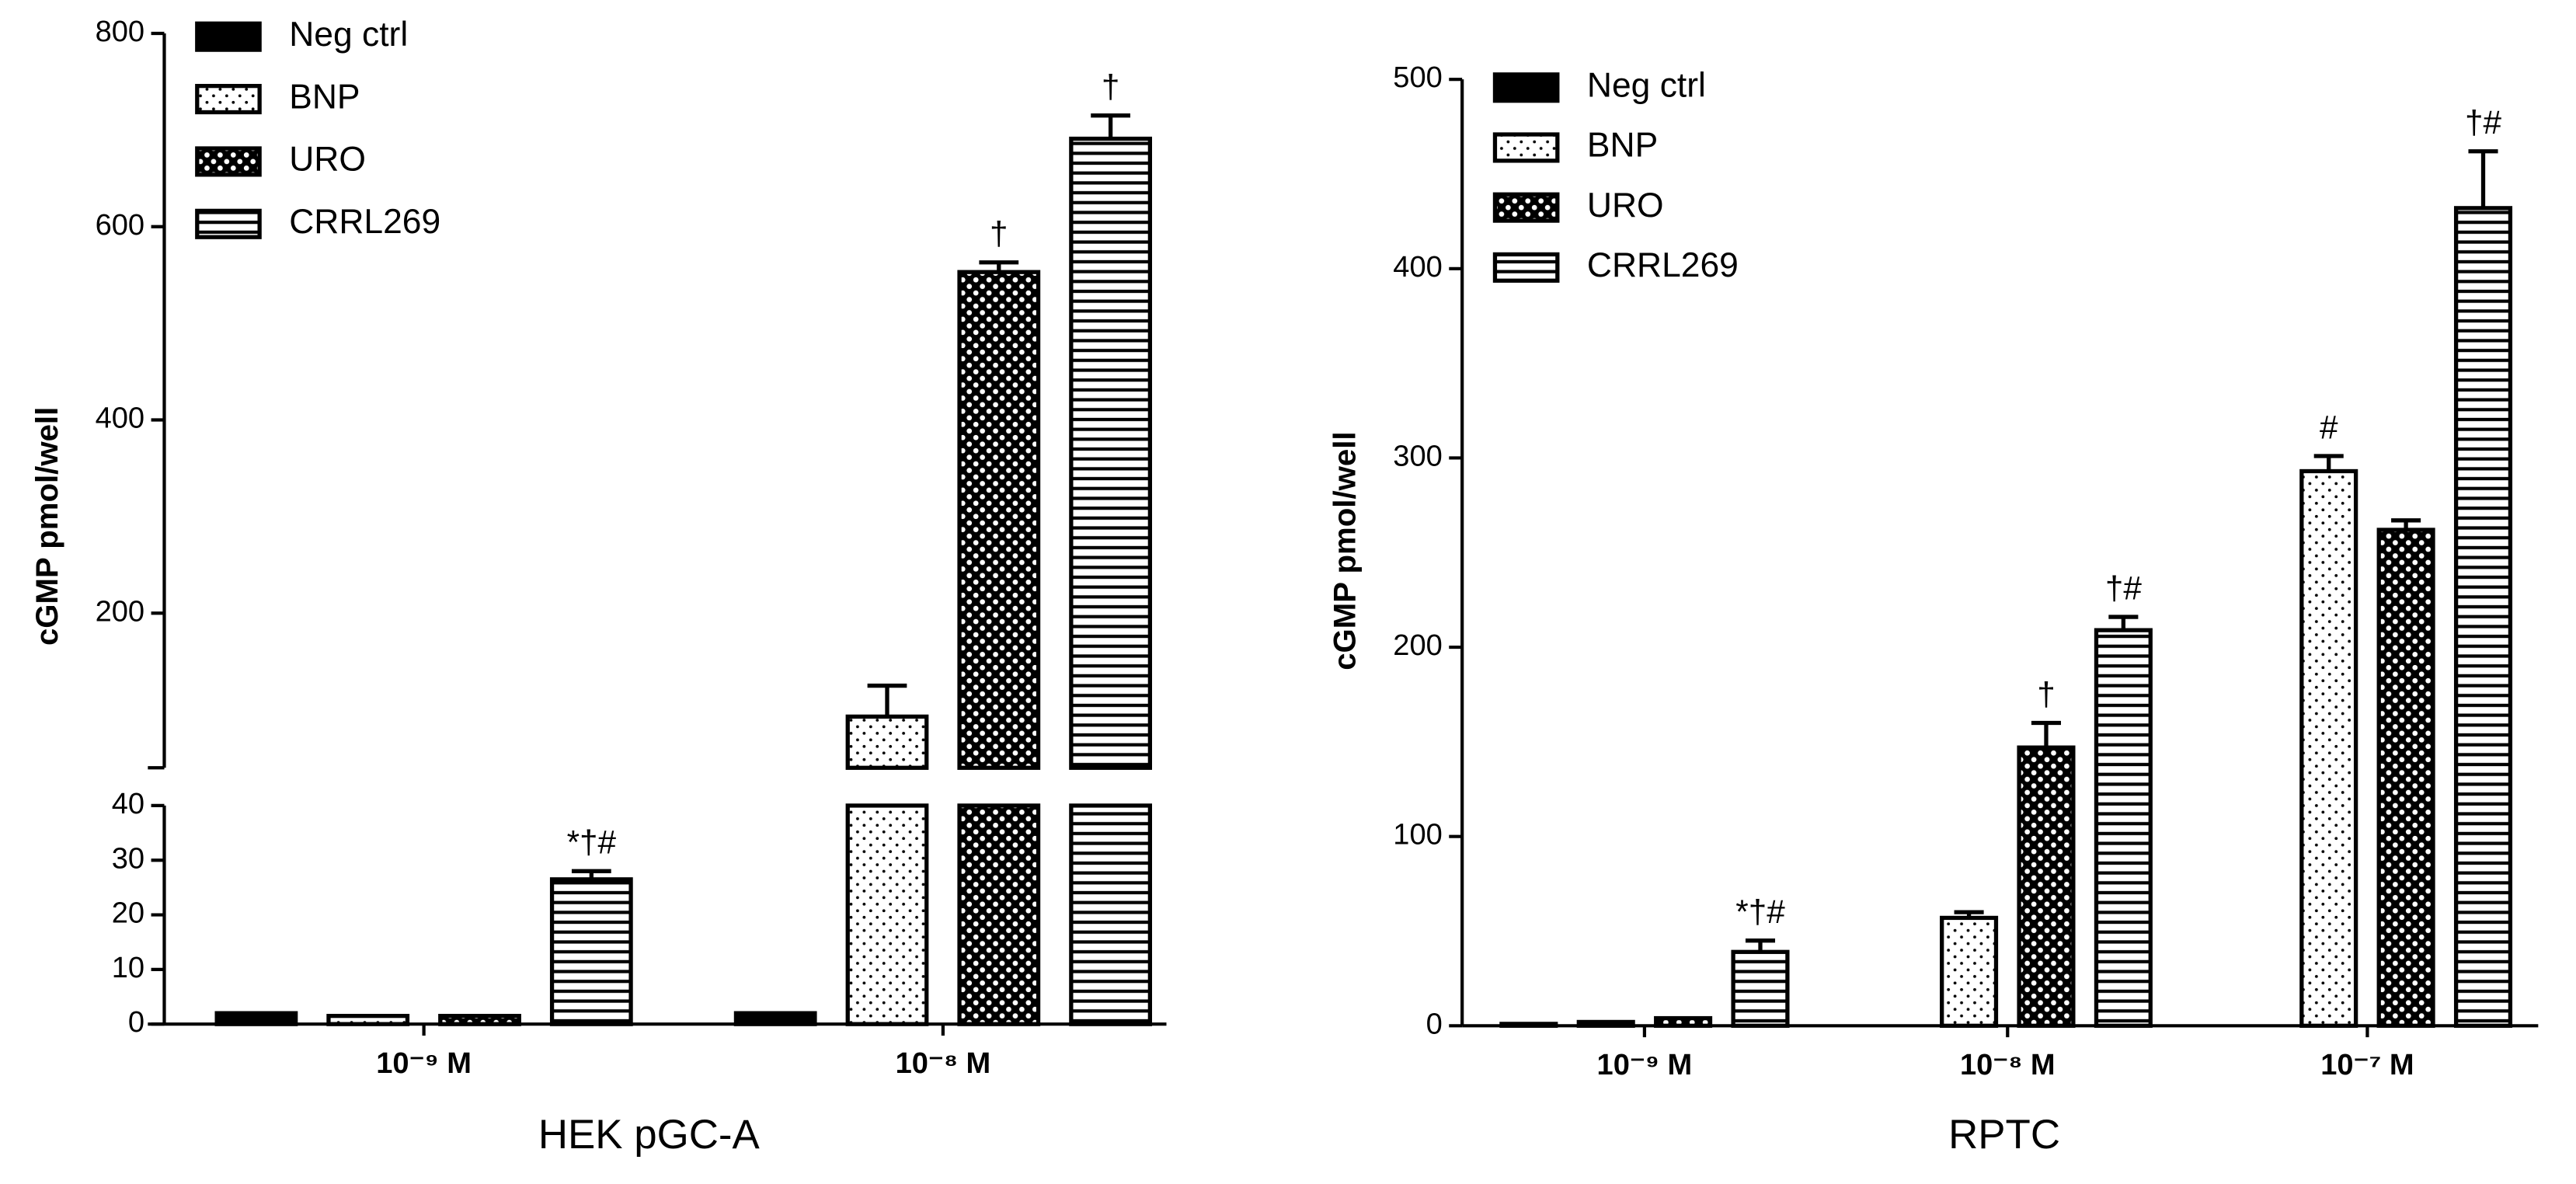 The height and width of the screenshot is (1184, 2576). What do you see at coordinates (128, 858) in the screenshot?
I see `y-tick-label: 30` at bounding box center [128, 858].